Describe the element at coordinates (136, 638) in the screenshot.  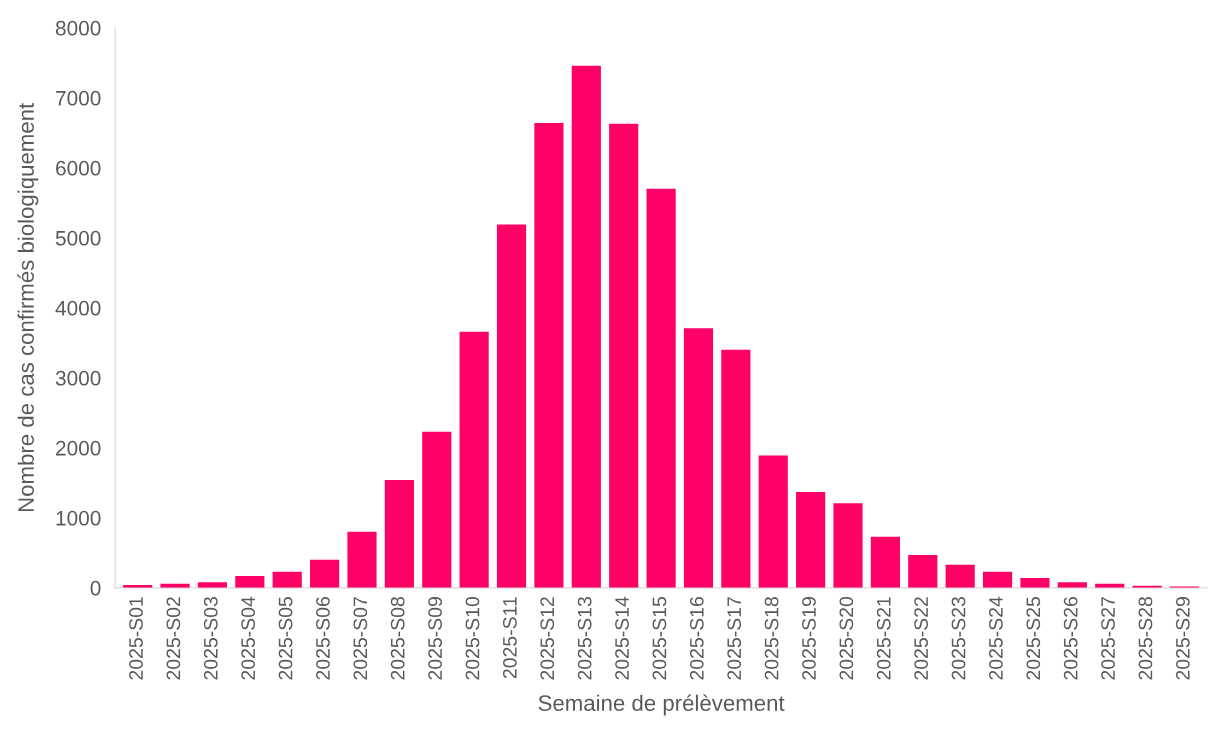
I see `x-tick-label: 2025-S01` at that location.